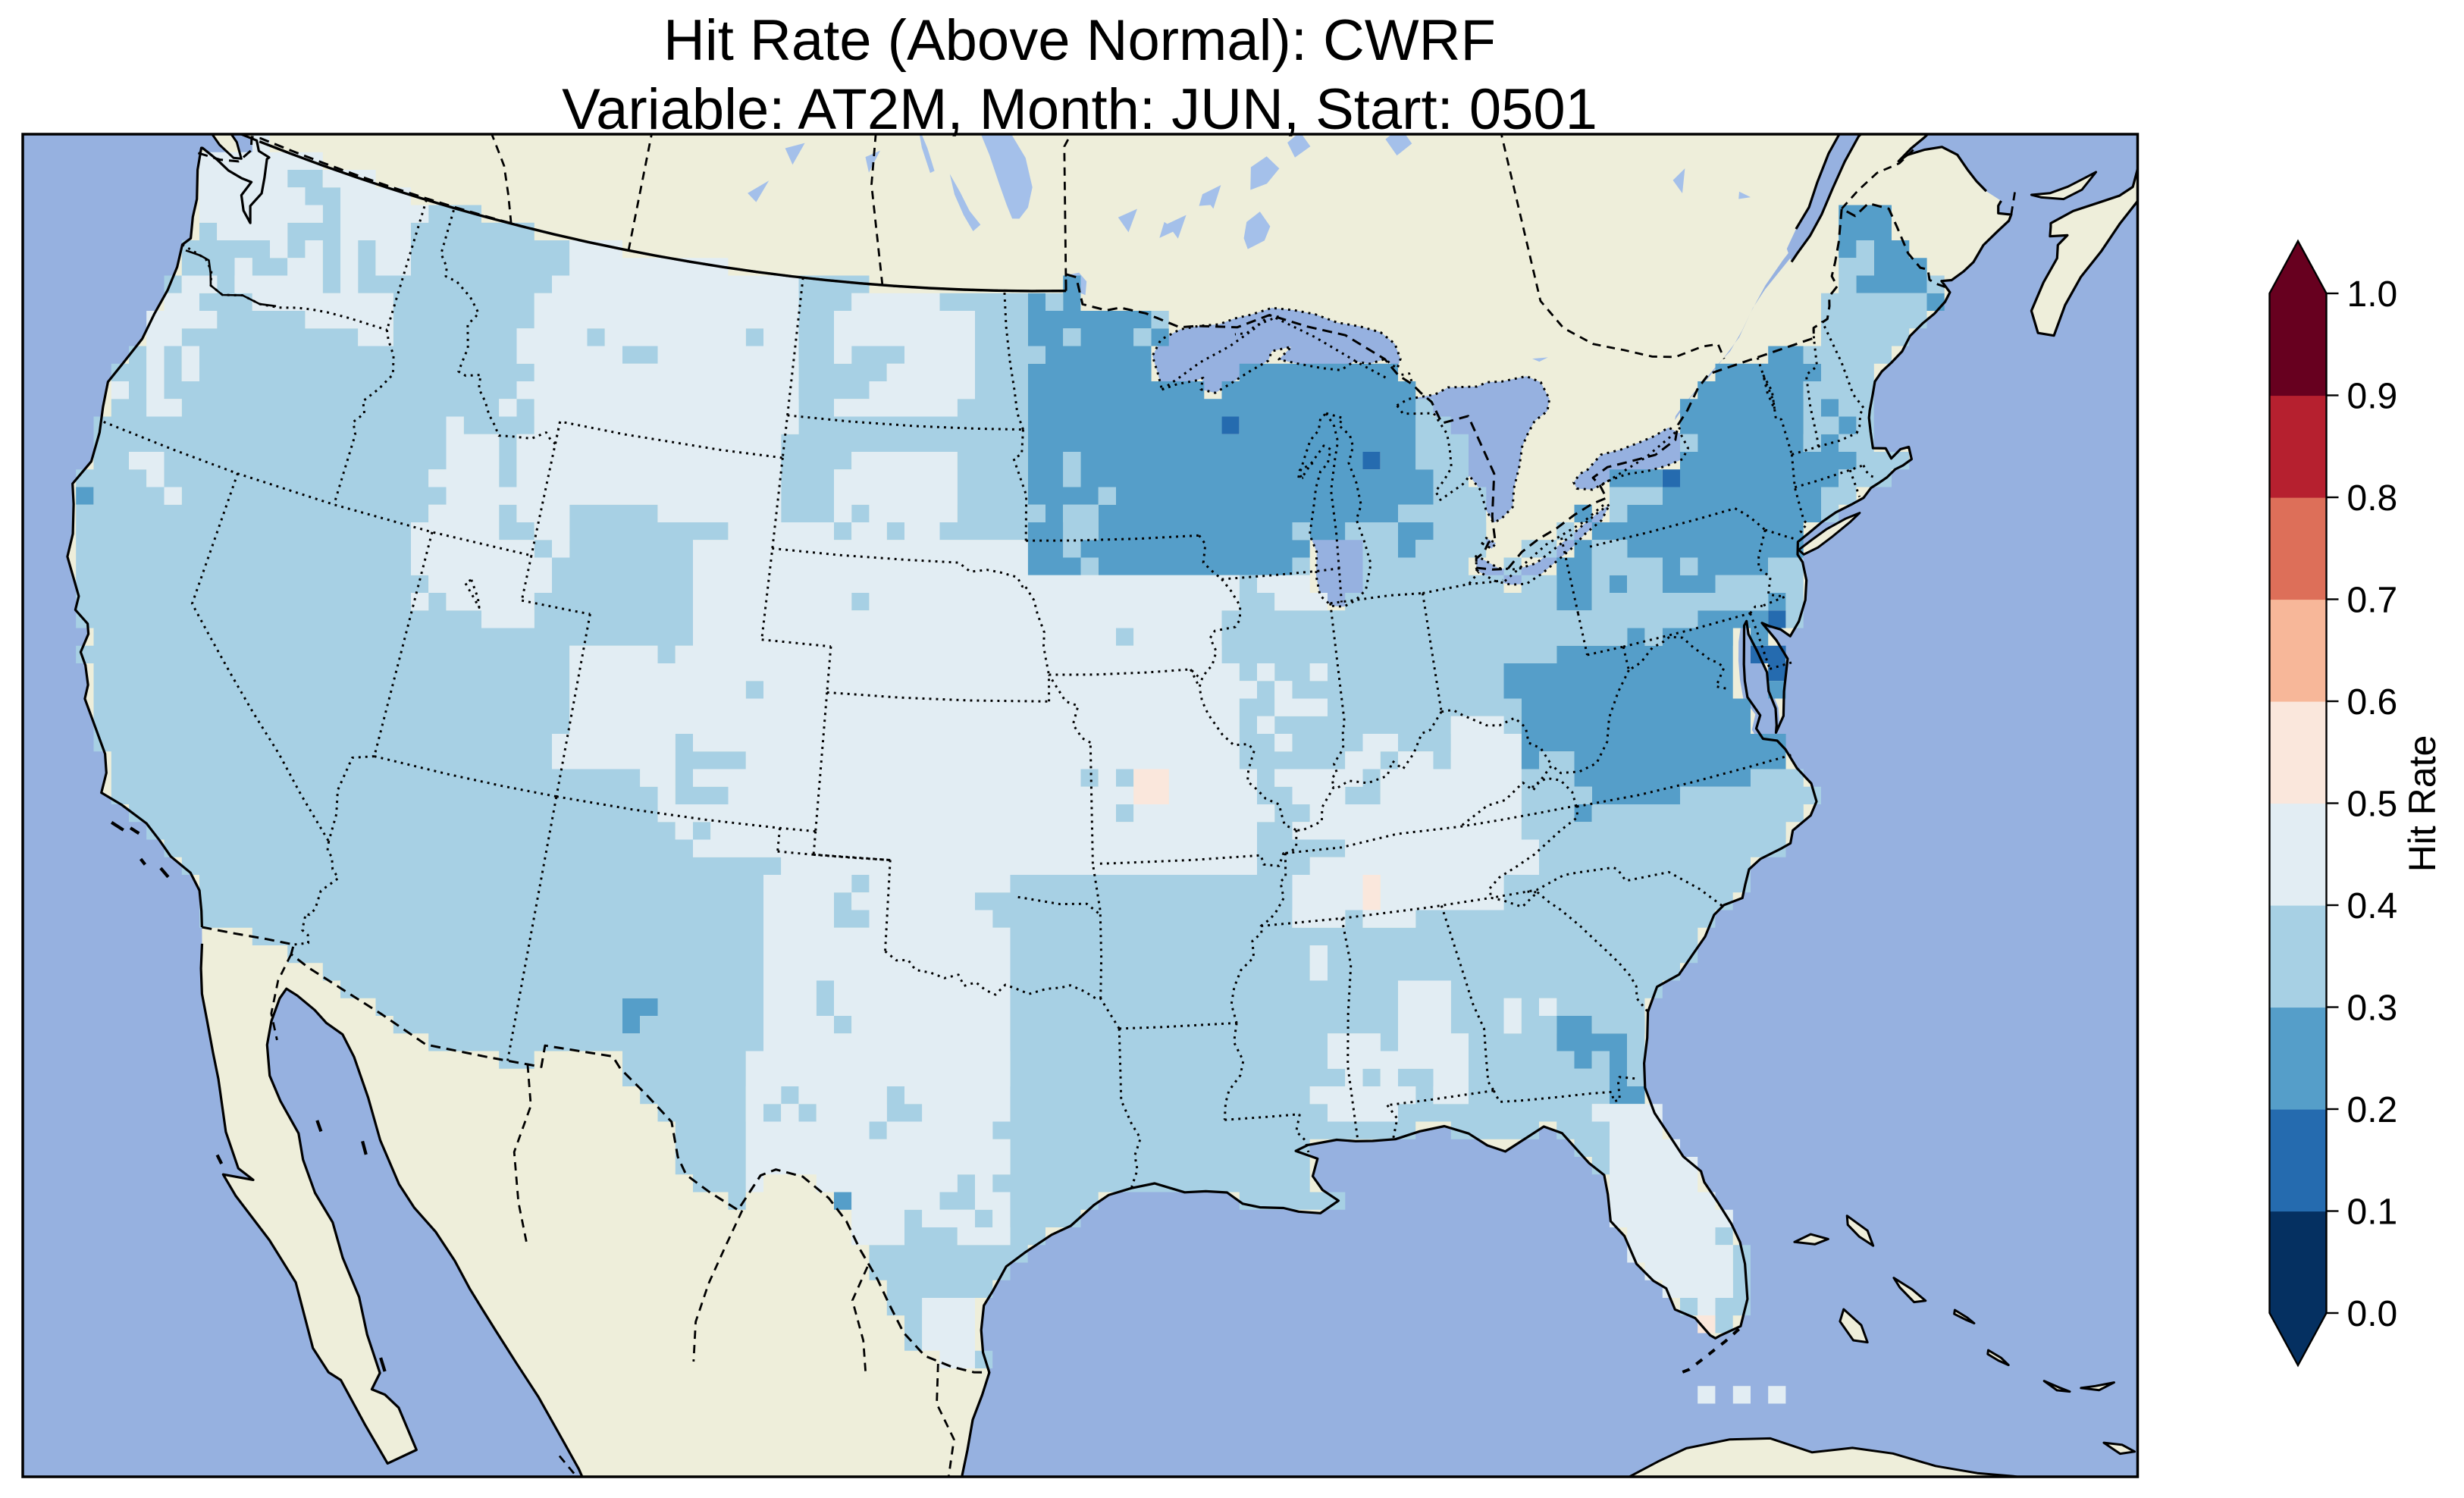  I want to click on svg-text: 0.4, so click(2372, 906).